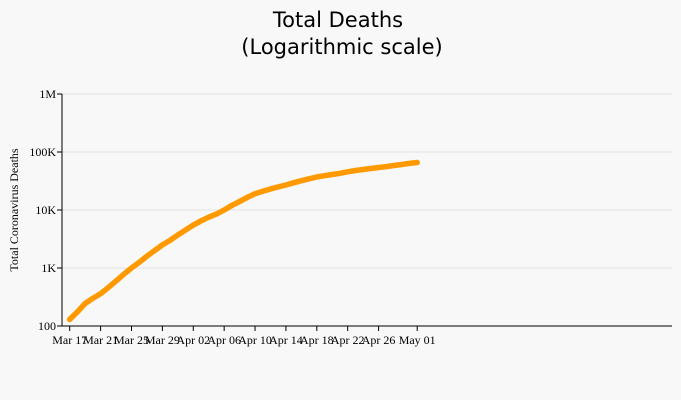 Image resolution: width=681 pixels, height=400 pixels. I want to click on x-tick-label: Apr 10, so click(255, 340).